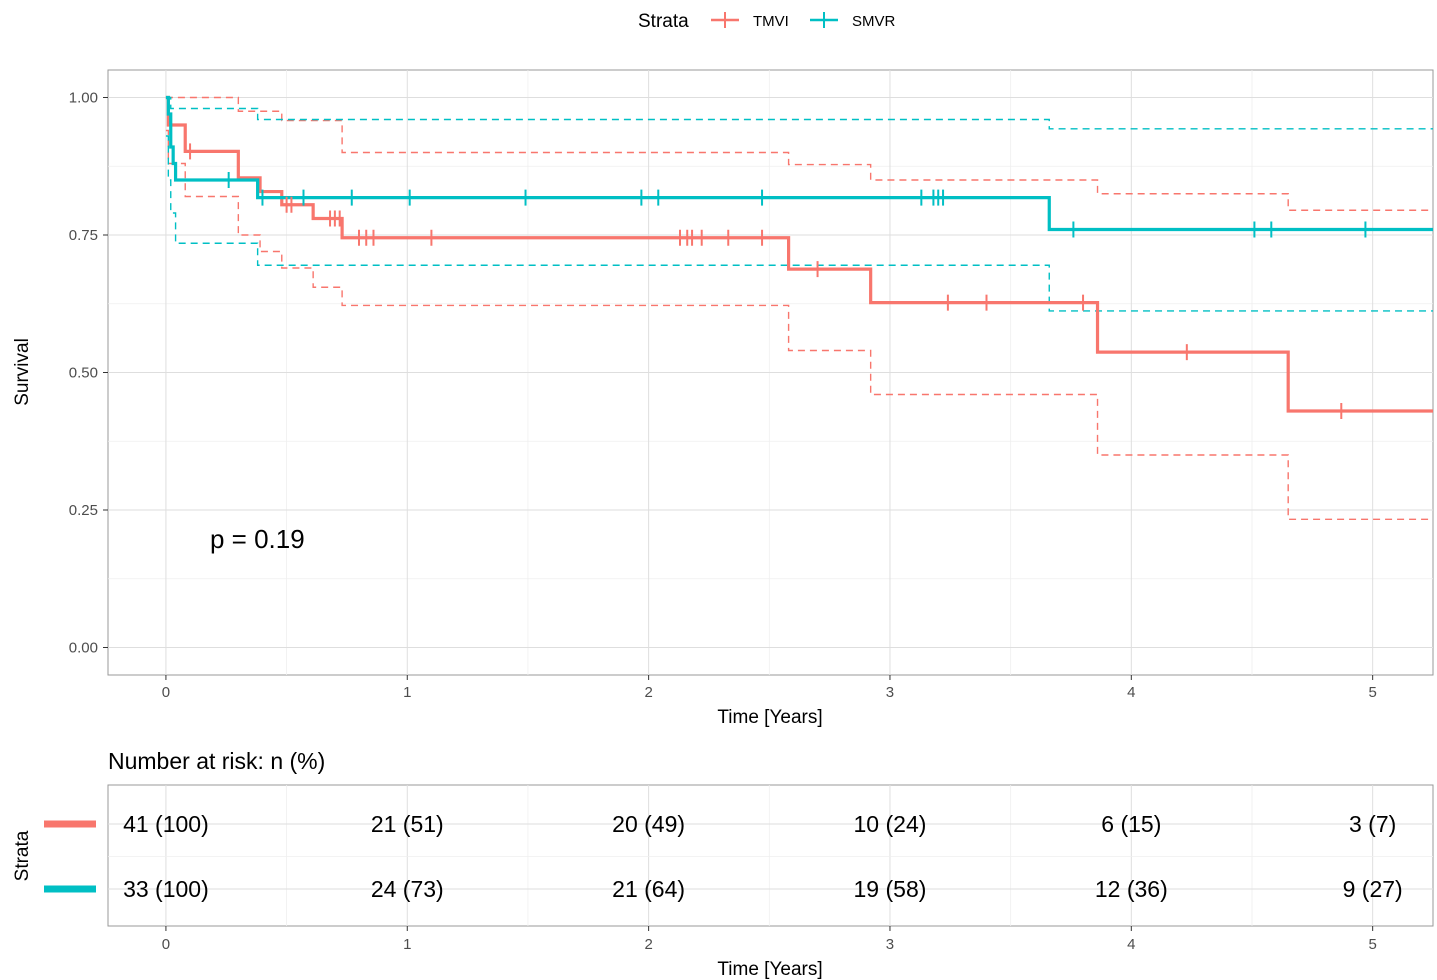 This screenshot has width=1437, height=980. What do you see at coordinates (648, 944) in the screenshot?
I see `risk-x-tick-label: 2` at bounding box center [648, 944].